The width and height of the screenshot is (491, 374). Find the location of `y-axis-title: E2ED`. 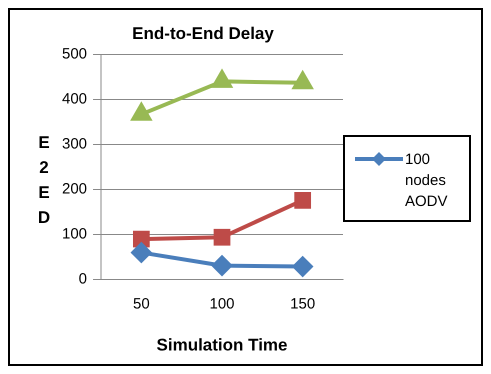

y-axis-title: E2ED is located at coordinates (44, 180).